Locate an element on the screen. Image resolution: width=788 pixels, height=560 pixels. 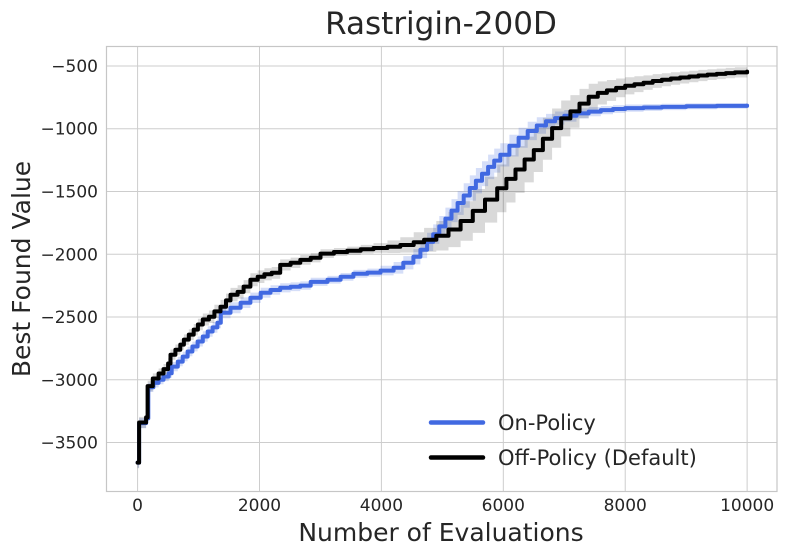
x-tick-label: 0 is located at coordinates (137, 506).